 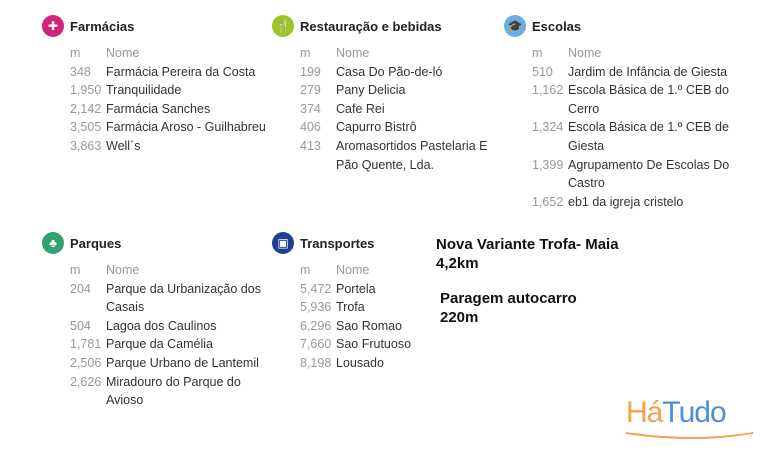 What do you see at coordinates (123, 145) in the screenshot?
I see `place-name: Well´s` at bounding box center [123, 145].